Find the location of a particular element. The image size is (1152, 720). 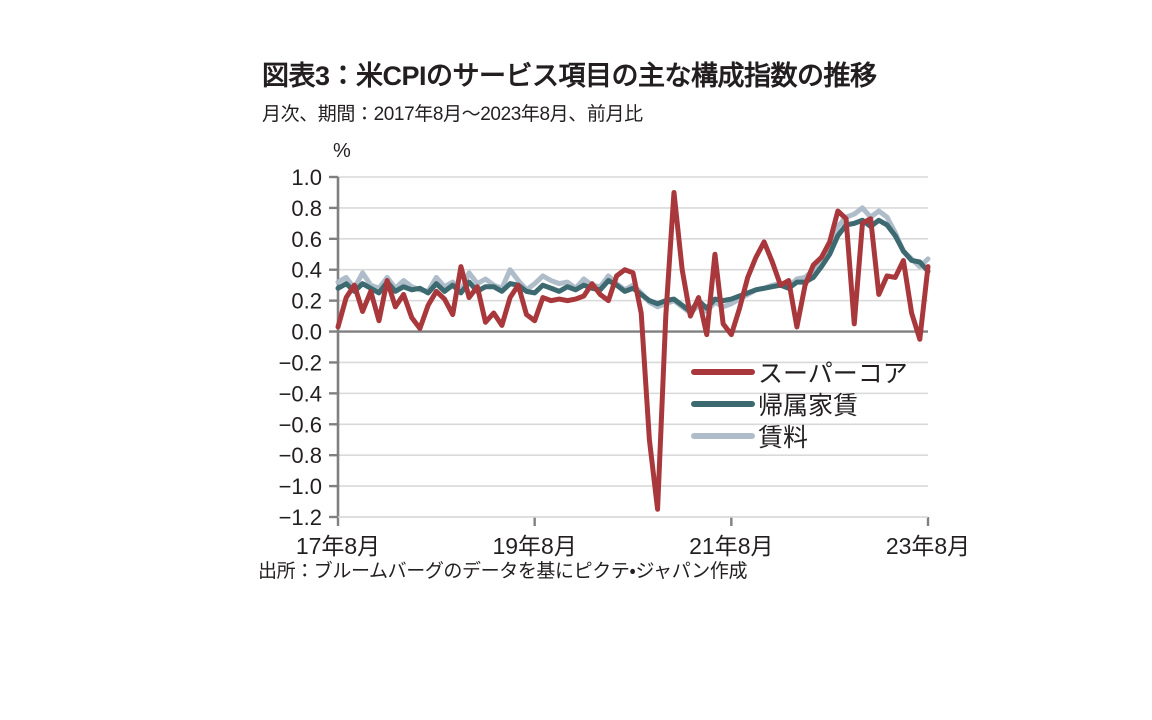

y-axis-tick-label: −0.8 is located at coordinates (300, 455).